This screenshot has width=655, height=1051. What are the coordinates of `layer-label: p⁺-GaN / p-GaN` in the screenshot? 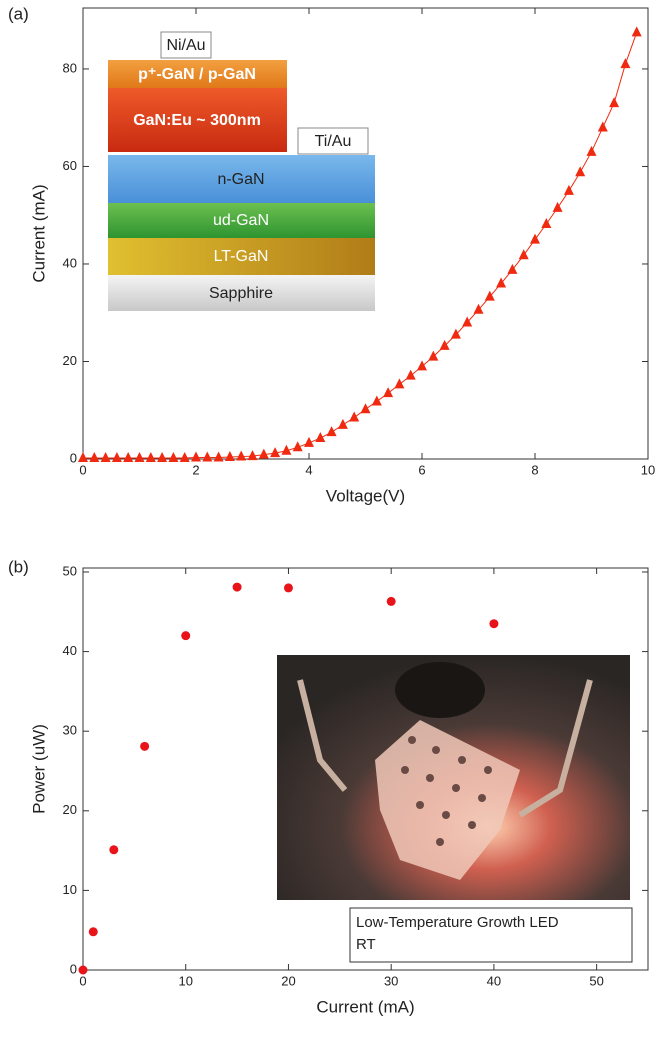 It's located at (197, 74).